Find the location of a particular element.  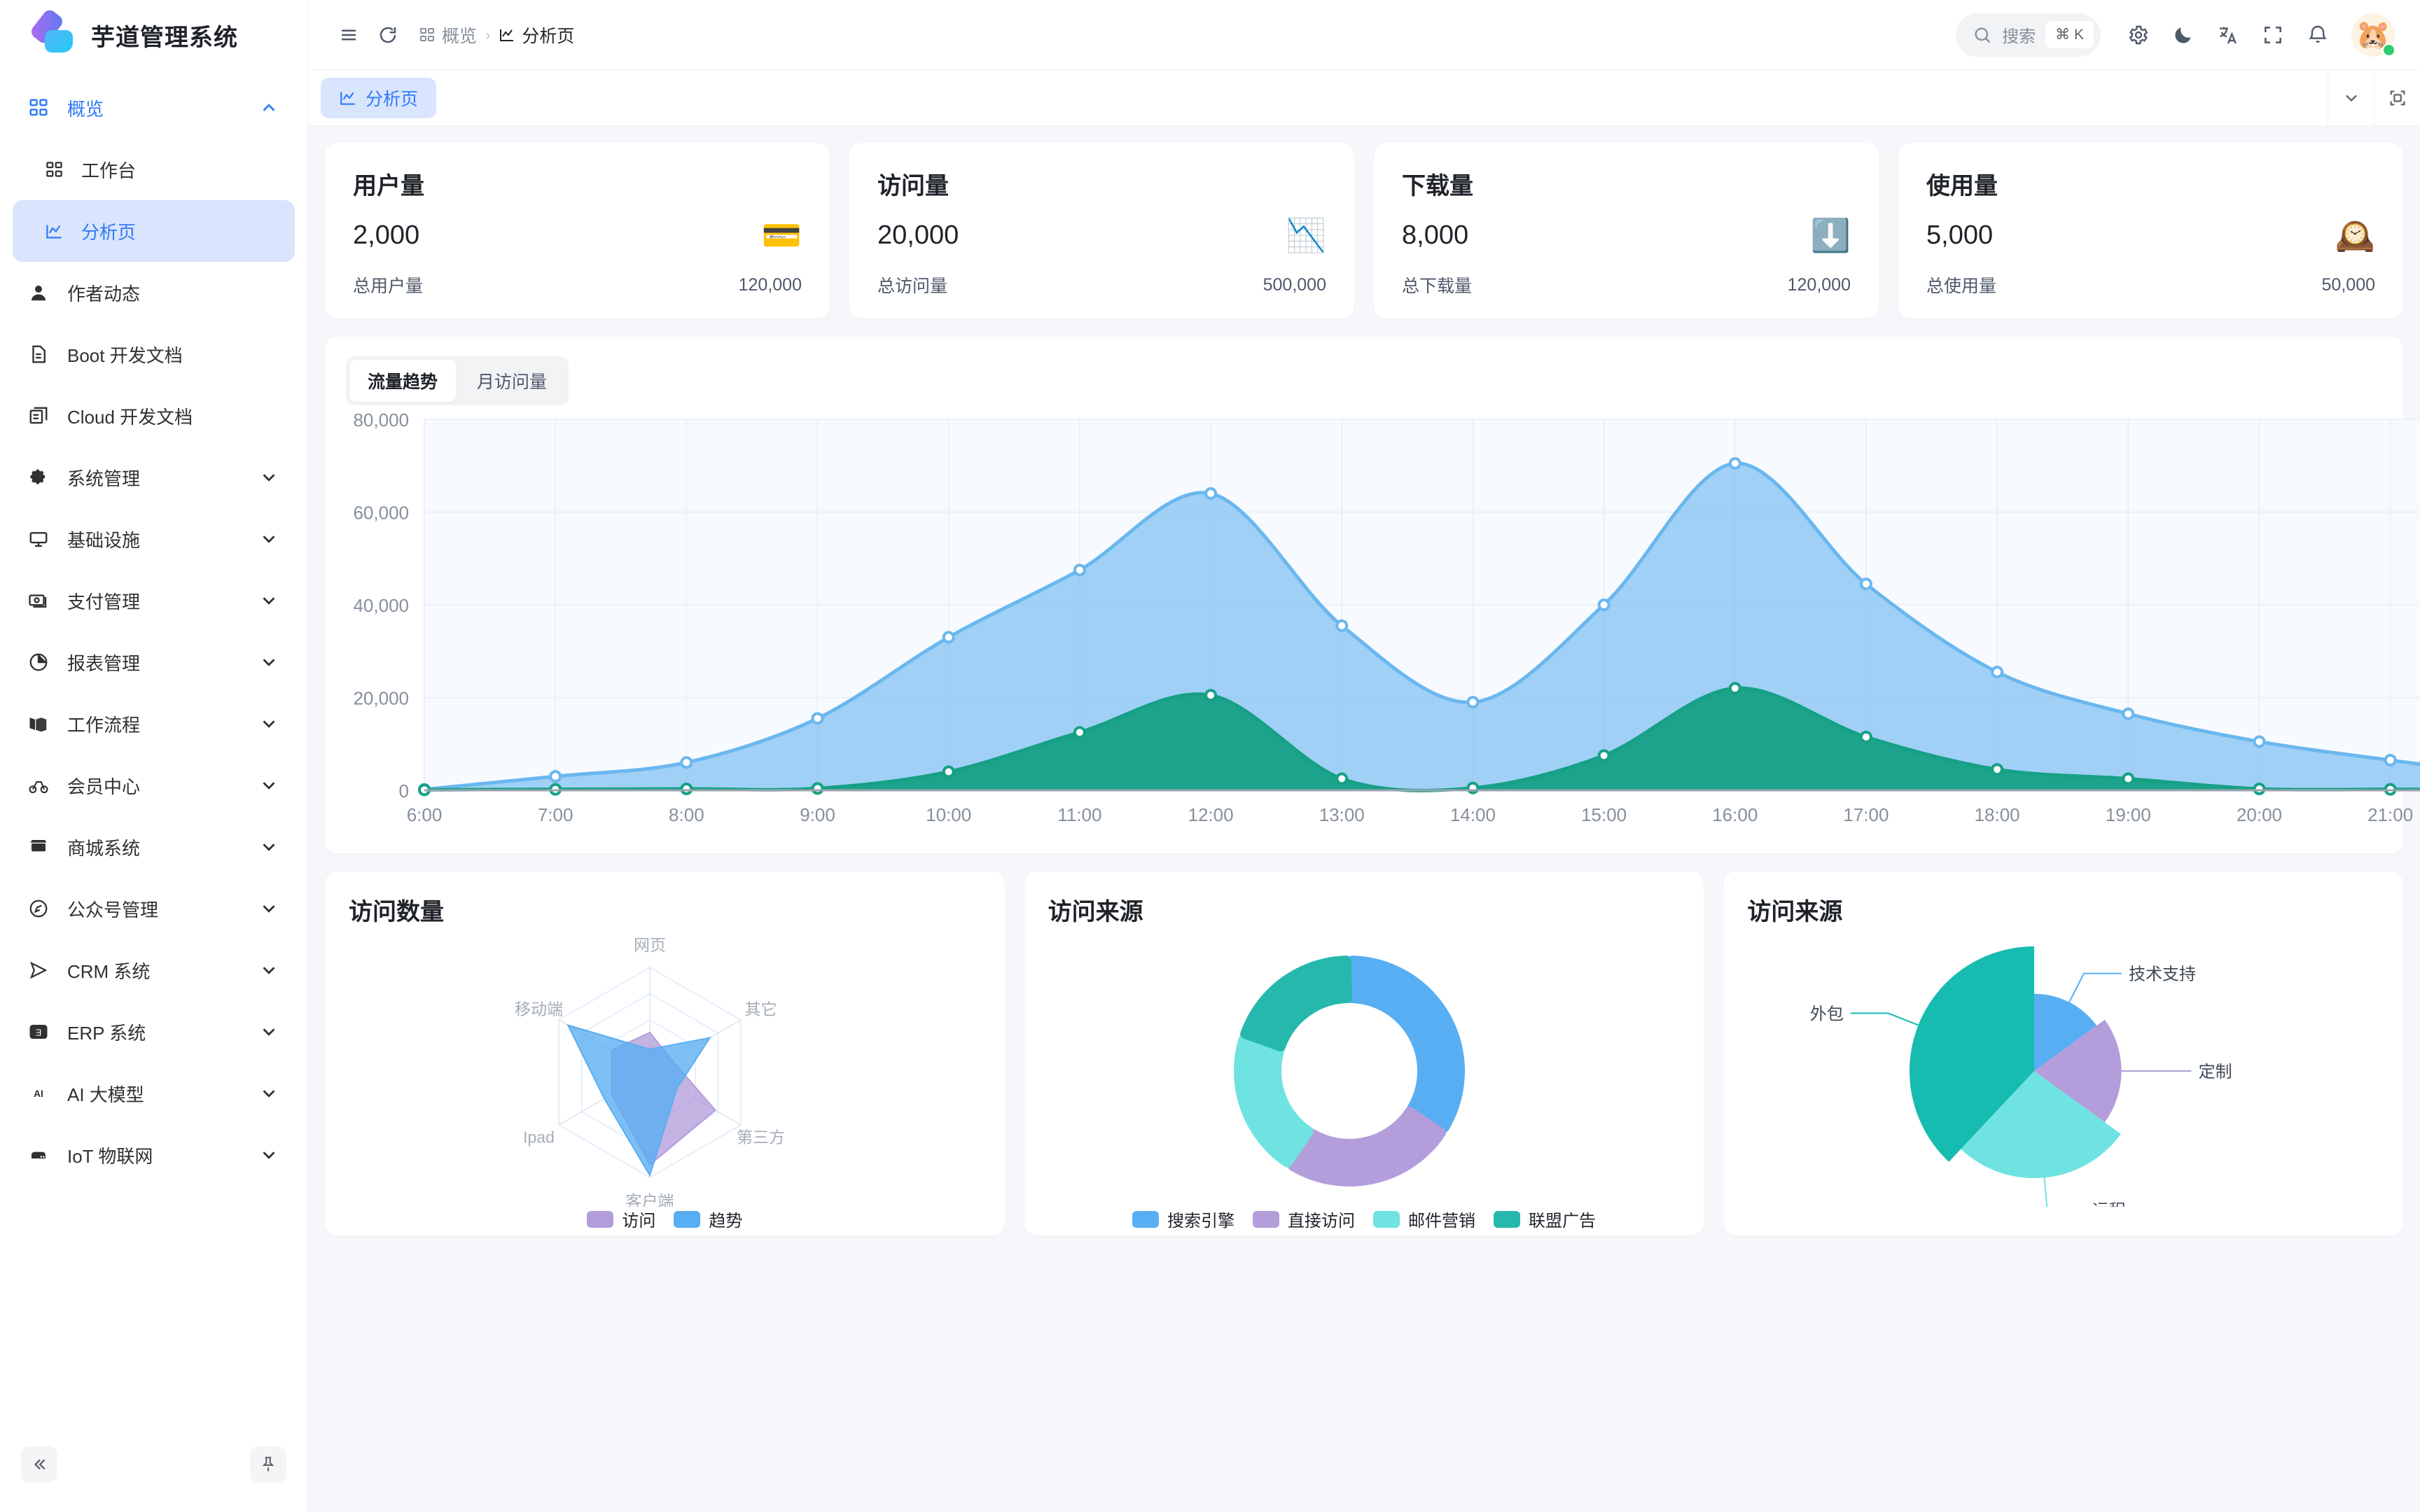

copy-document-icon is located at coordinates (42, 415).